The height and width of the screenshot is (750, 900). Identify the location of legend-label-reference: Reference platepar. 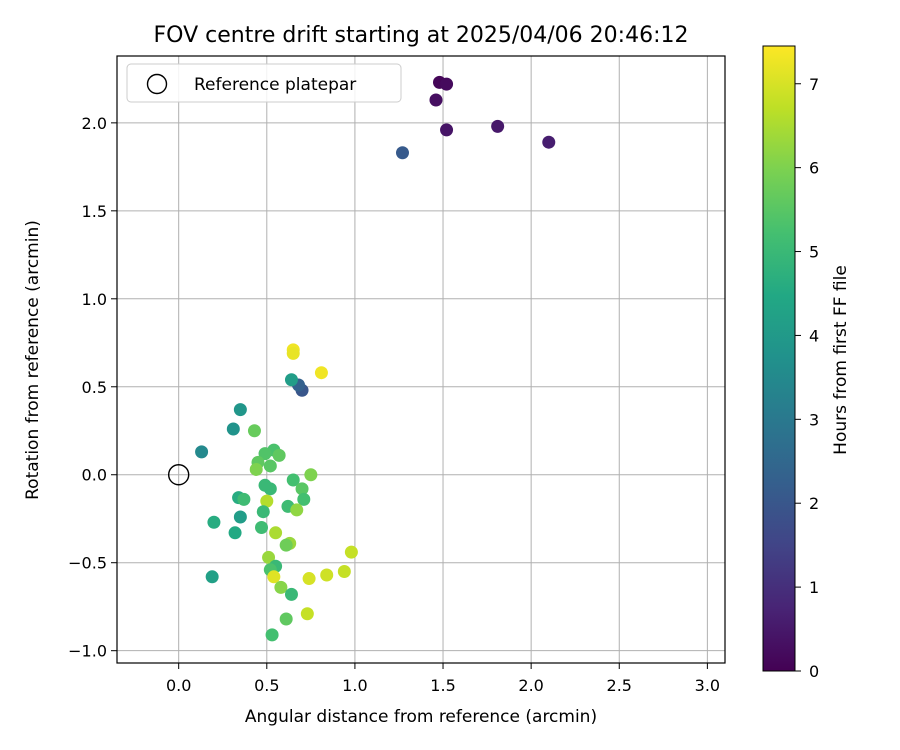
(275, 85).